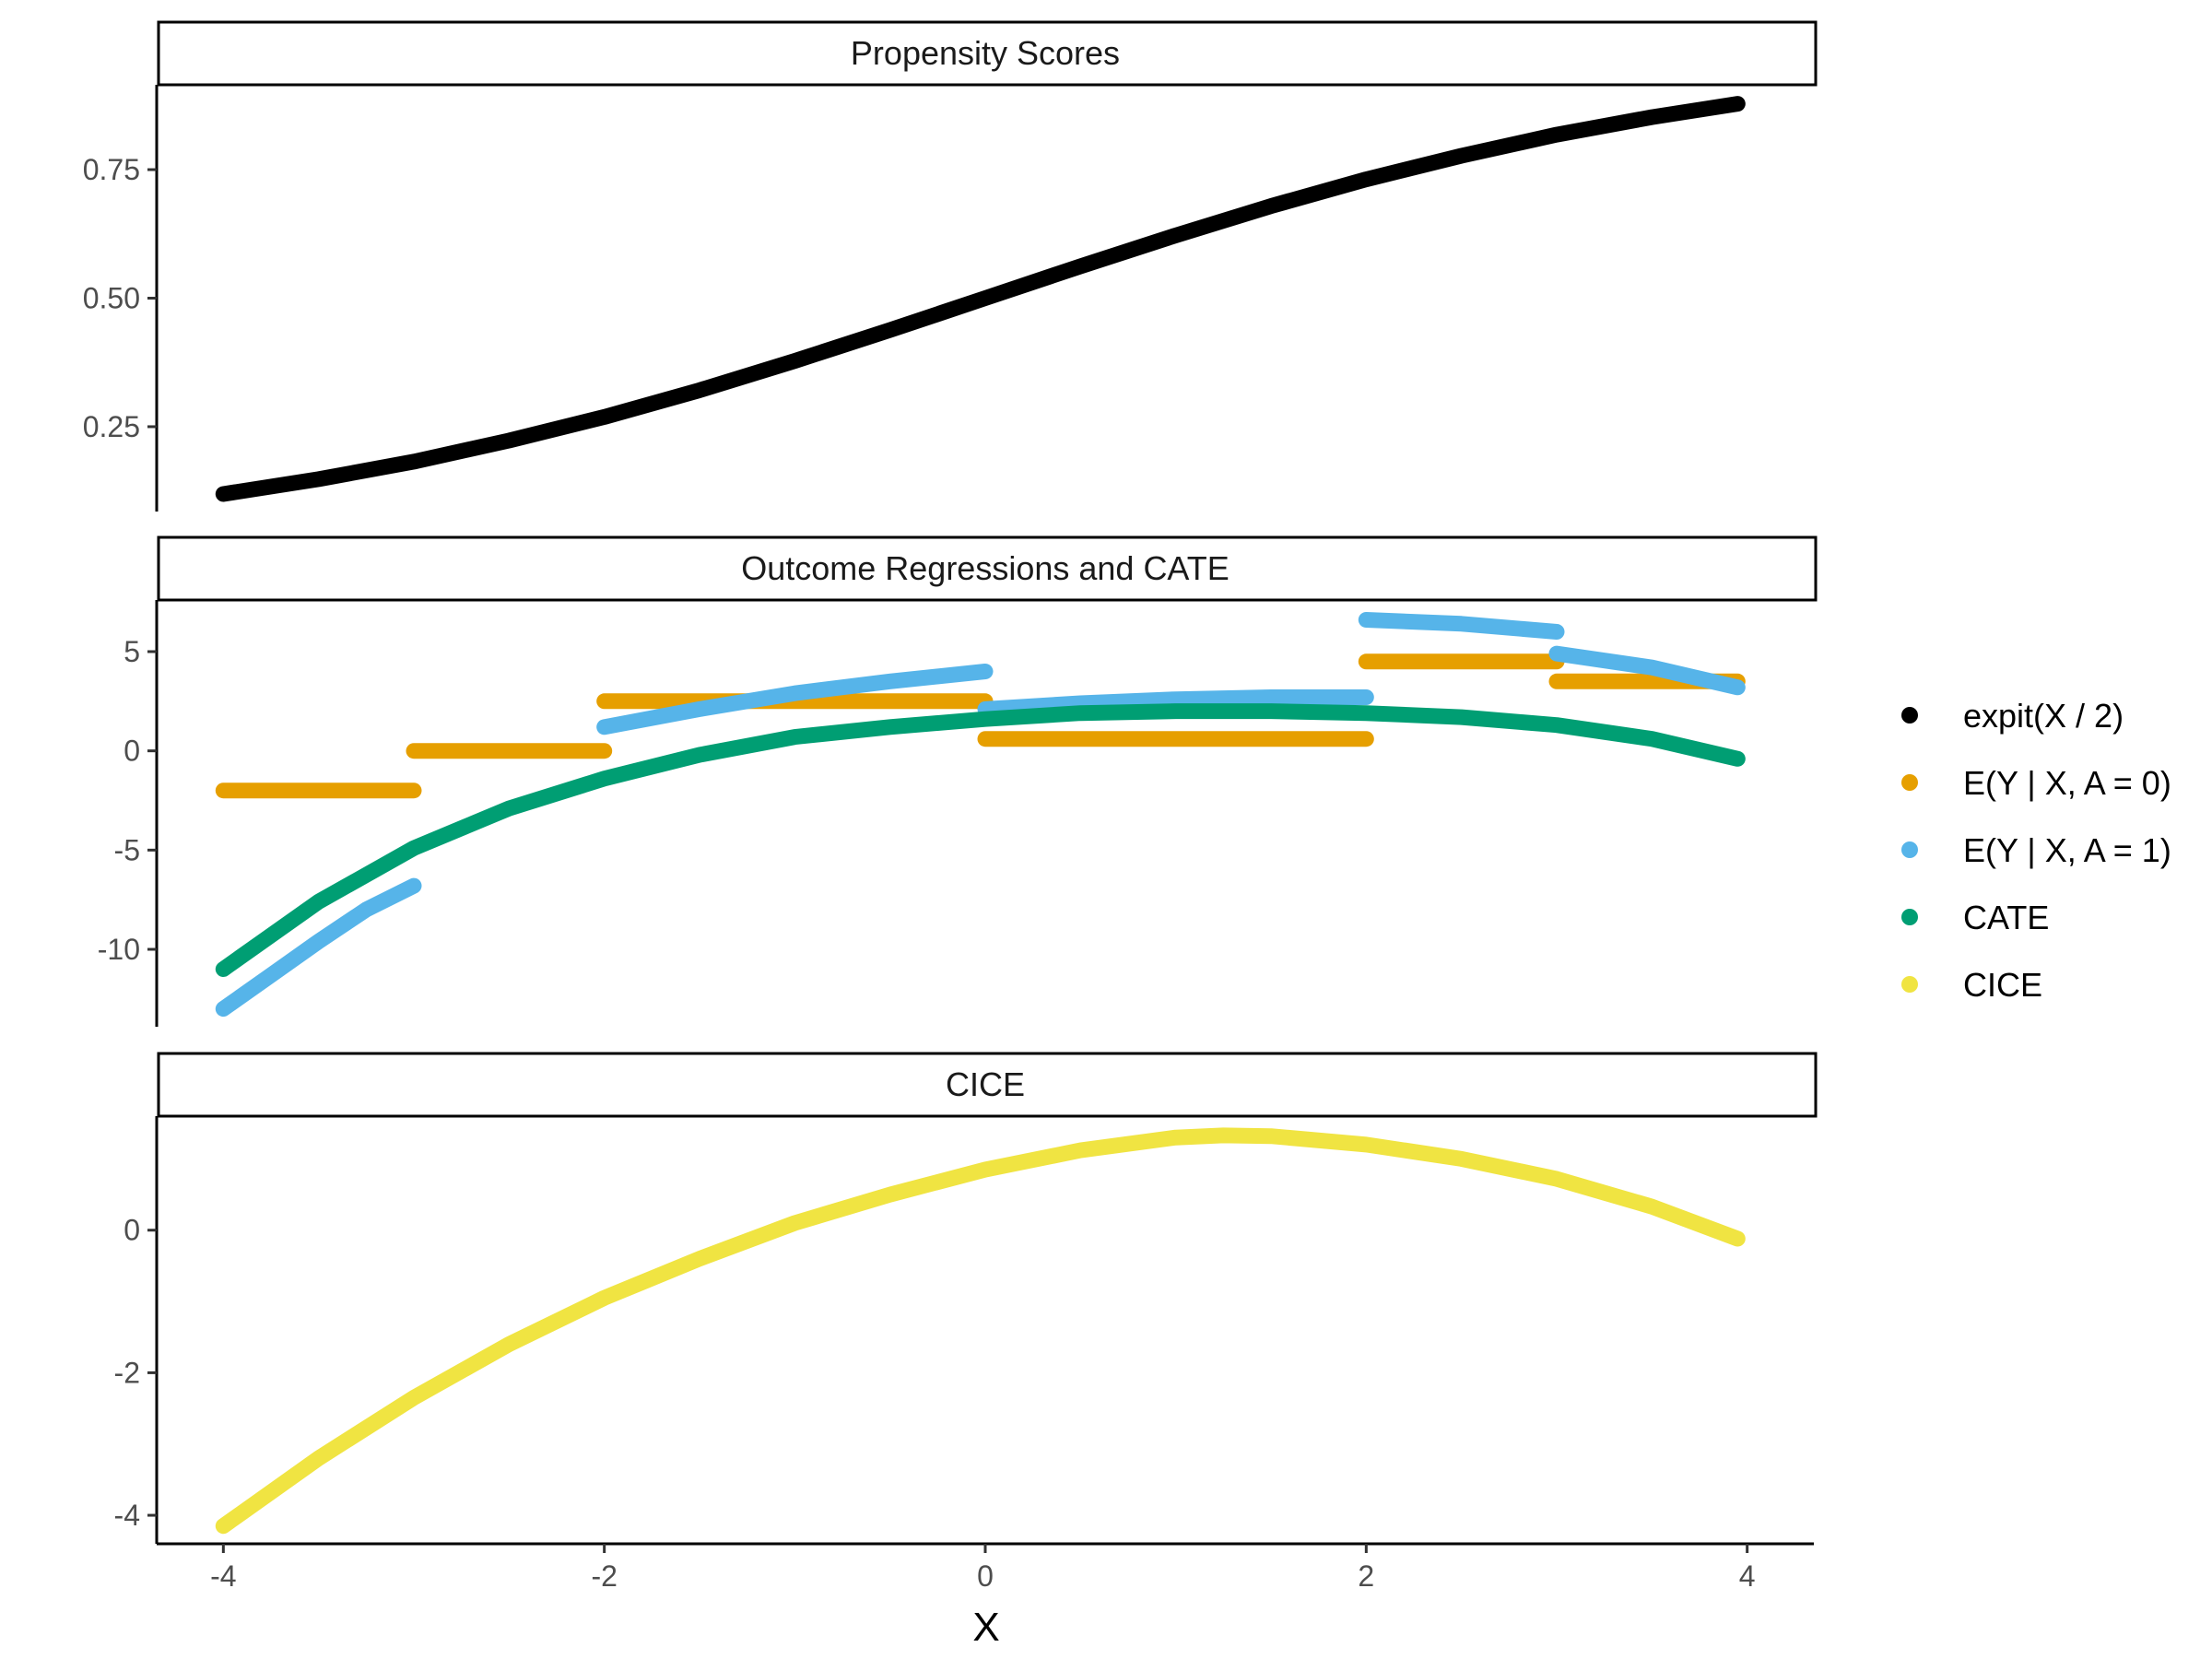  I want to click on y-tick-label: 5, so click(132, 651).